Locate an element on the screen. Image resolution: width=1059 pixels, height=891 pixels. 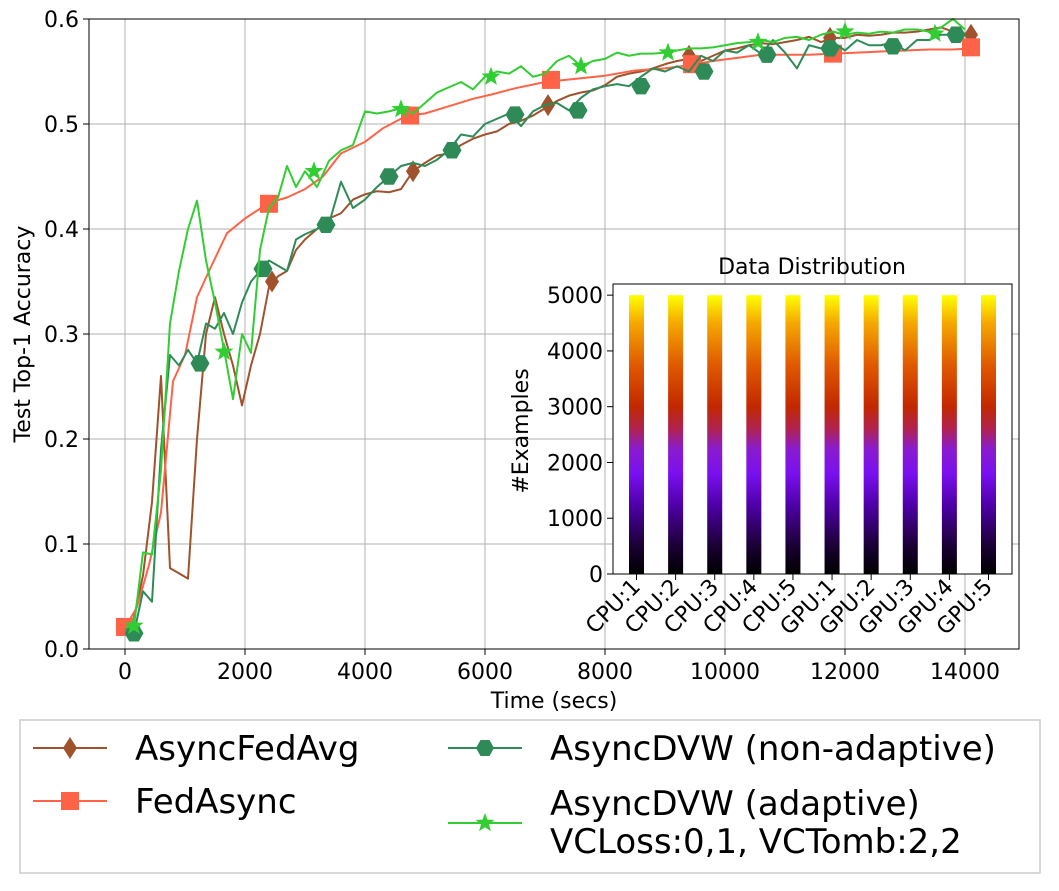
inset-frame is located at coordinates (812, 429).